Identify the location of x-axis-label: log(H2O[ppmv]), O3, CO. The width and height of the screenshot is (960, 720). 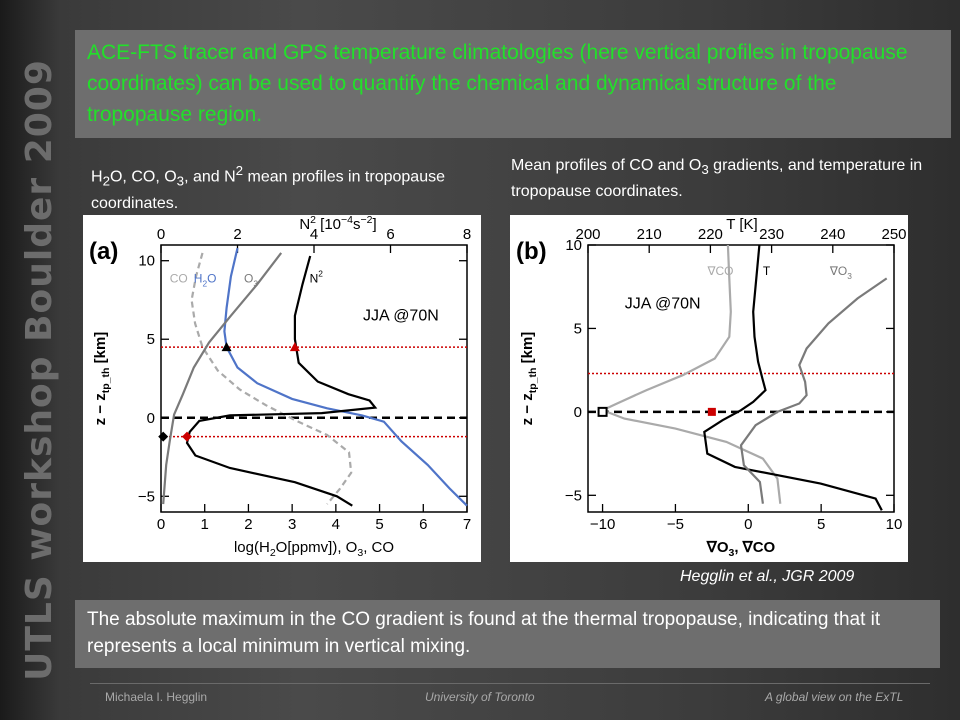
(314, 549).